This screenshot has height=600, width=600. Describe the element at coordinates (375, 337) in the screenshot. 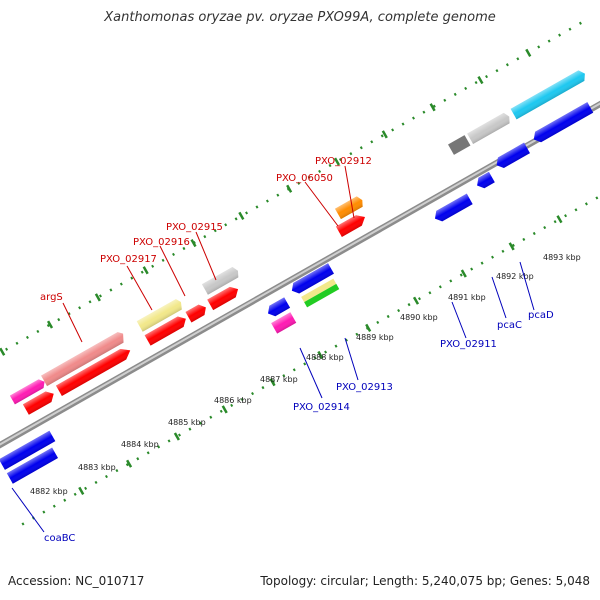

I see `tick-label: 4889 kbp` at that location.